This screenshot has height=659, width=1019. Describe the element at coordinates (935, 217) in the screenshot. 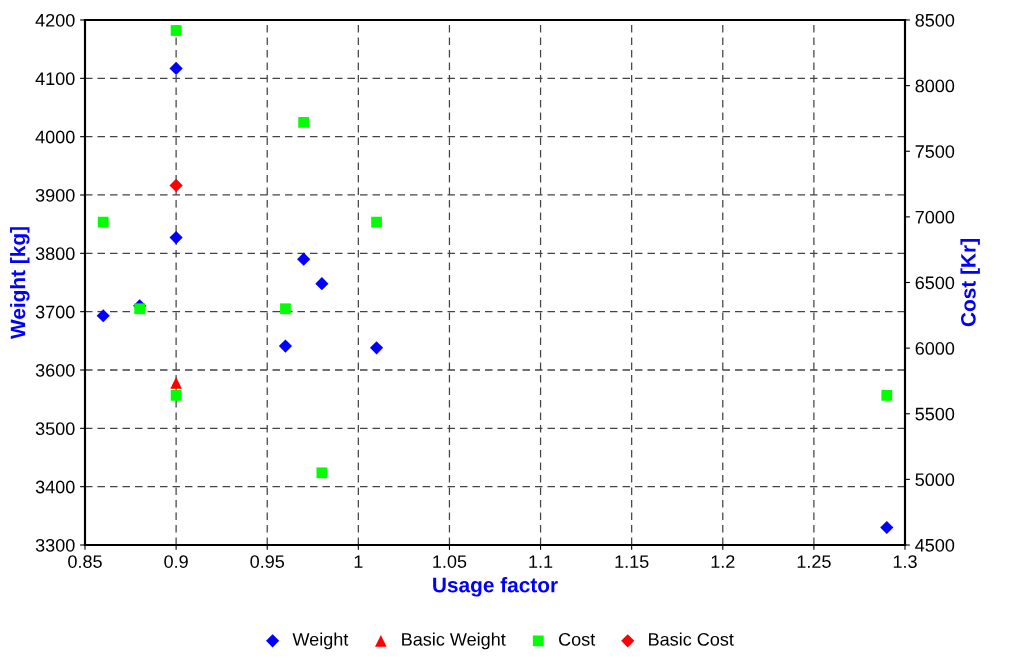

I see `y2-tick-label: 7000` at that location.